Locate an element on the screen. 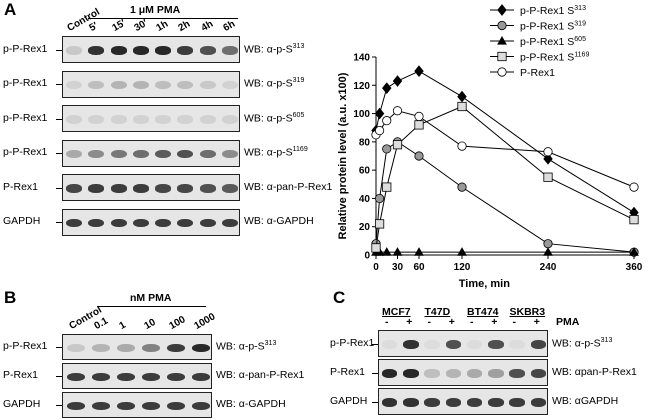  wb-label-a-3: WB: α-p-S1169 is located at coordinates (276, 152).